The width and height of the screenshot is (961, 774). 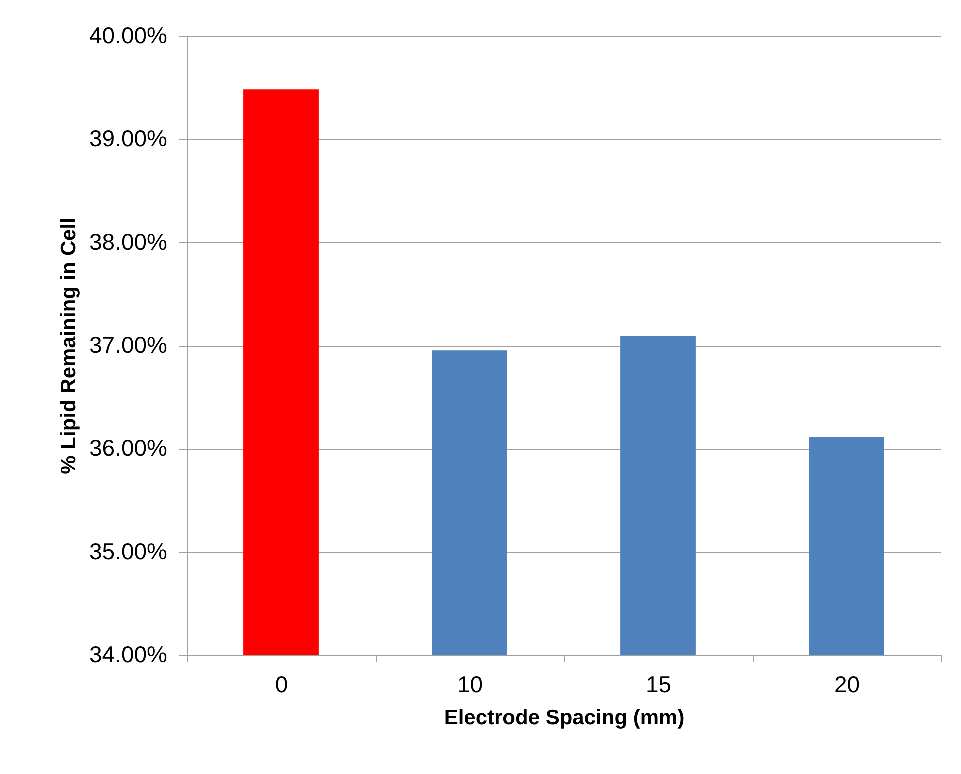 I want to click on y-axis-title: % Lipid Remaining in Cell, so click(x=68, y=346).